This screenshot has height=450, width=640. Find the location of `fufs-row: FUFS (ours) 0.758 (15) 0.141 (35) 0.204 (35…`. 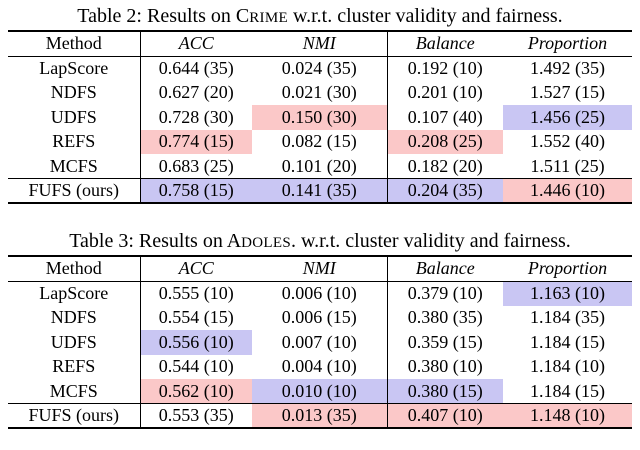

fufs-row: FUFS (ours) 0.758 (15) 0.141 (35) 0.204 (35… is located at coordinates (320, 190).